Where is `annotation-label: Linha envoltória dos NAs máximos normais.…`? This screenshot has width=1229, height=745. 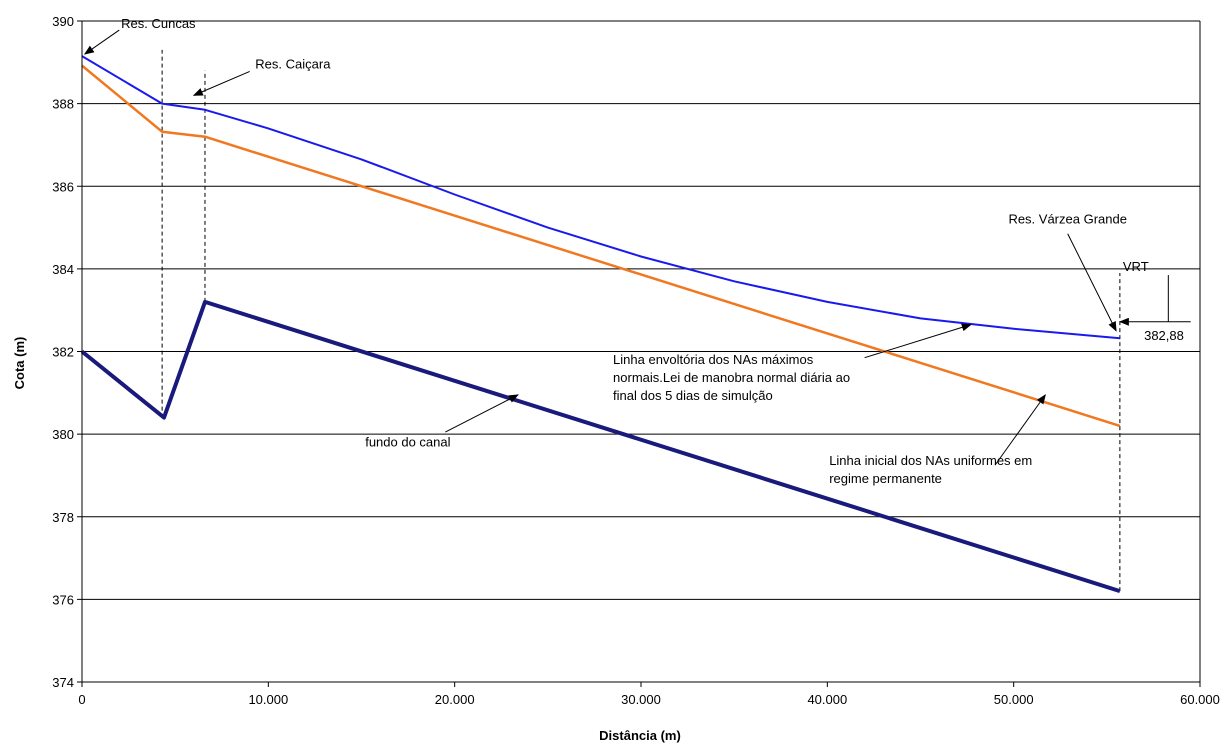
annotation-label: Linha envoltória dos NAs máximos normais.… is located at coordinates (731, 377).